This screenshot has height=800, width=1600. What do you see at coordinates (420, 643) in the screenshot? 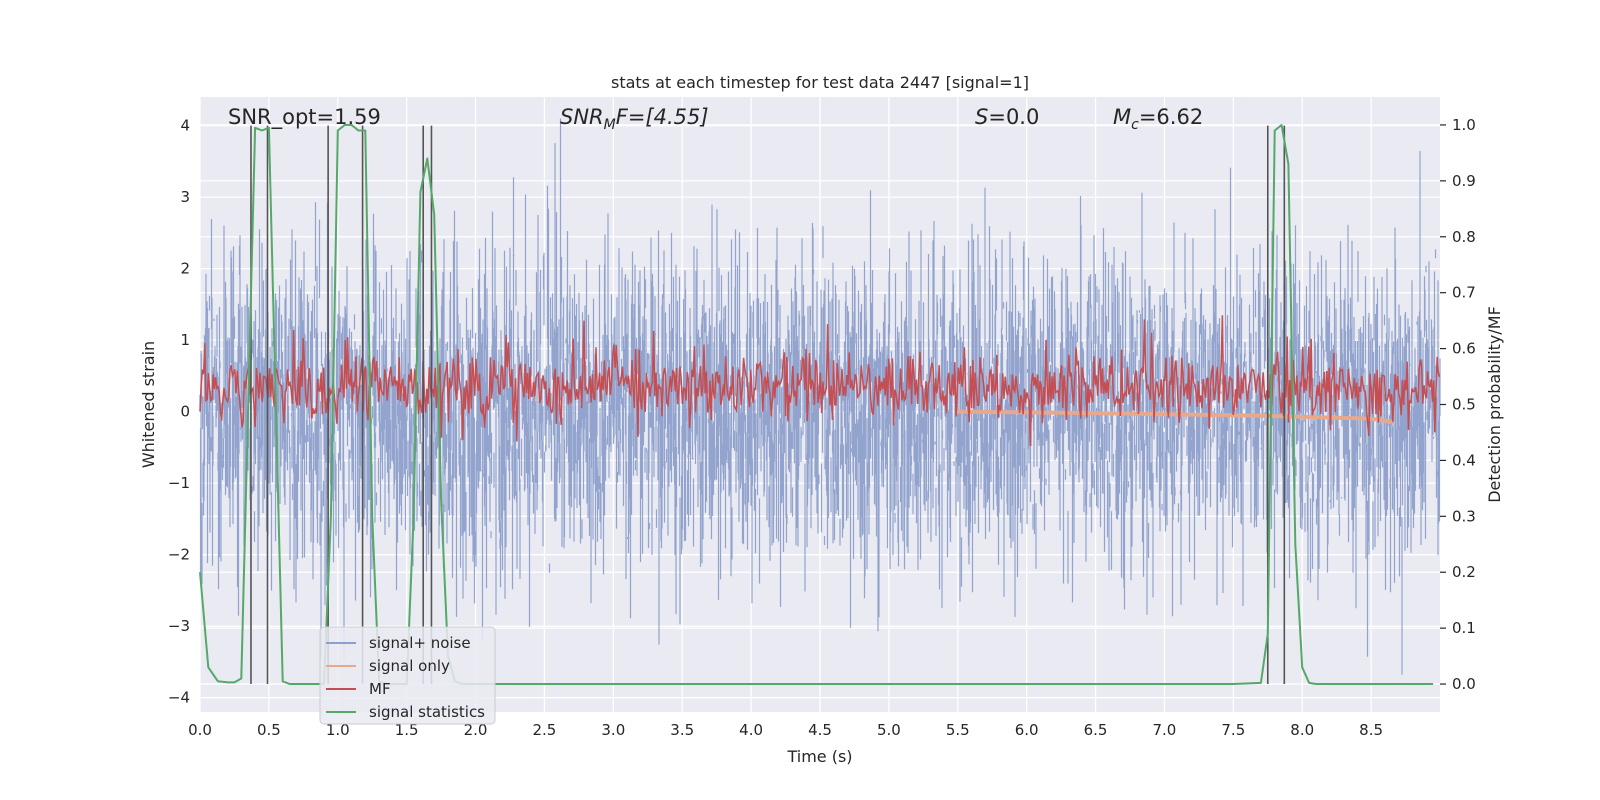
I see `legend-entry-label: signal+ noise` at bounding box center [420, 643].